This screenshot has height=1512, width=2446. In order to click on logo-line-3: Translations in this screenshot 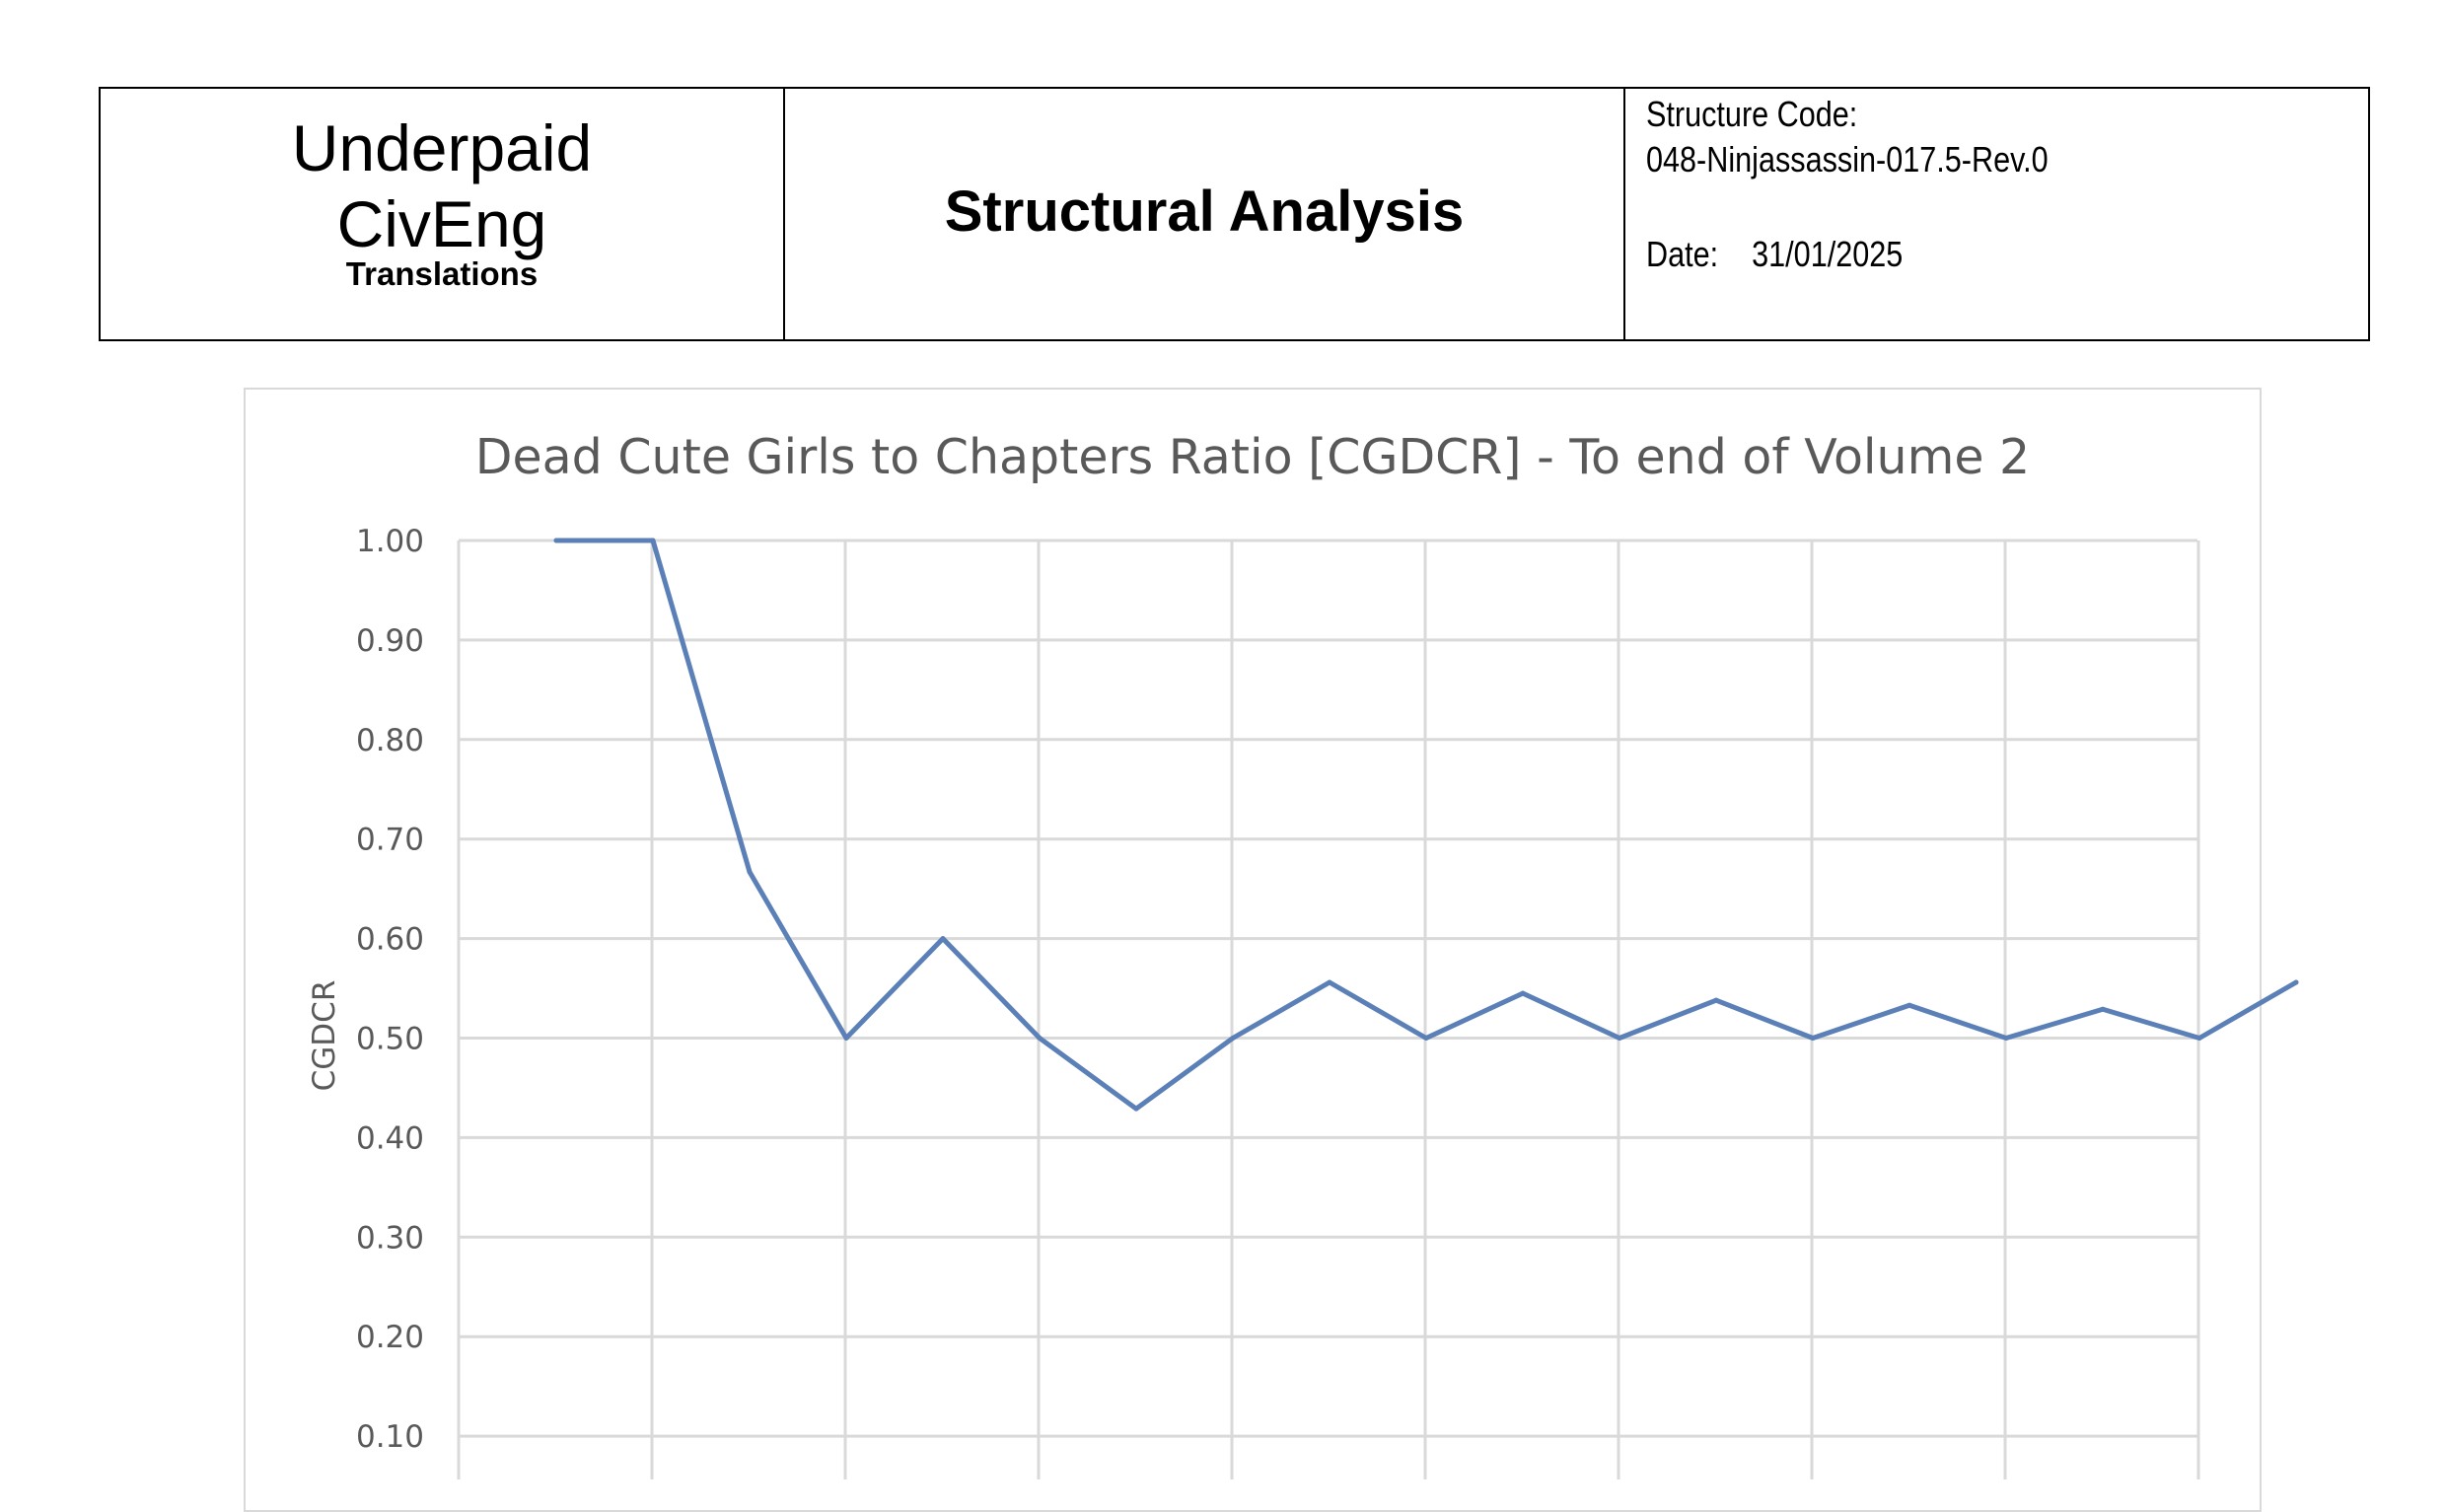, I will do `click(442, 273)`.